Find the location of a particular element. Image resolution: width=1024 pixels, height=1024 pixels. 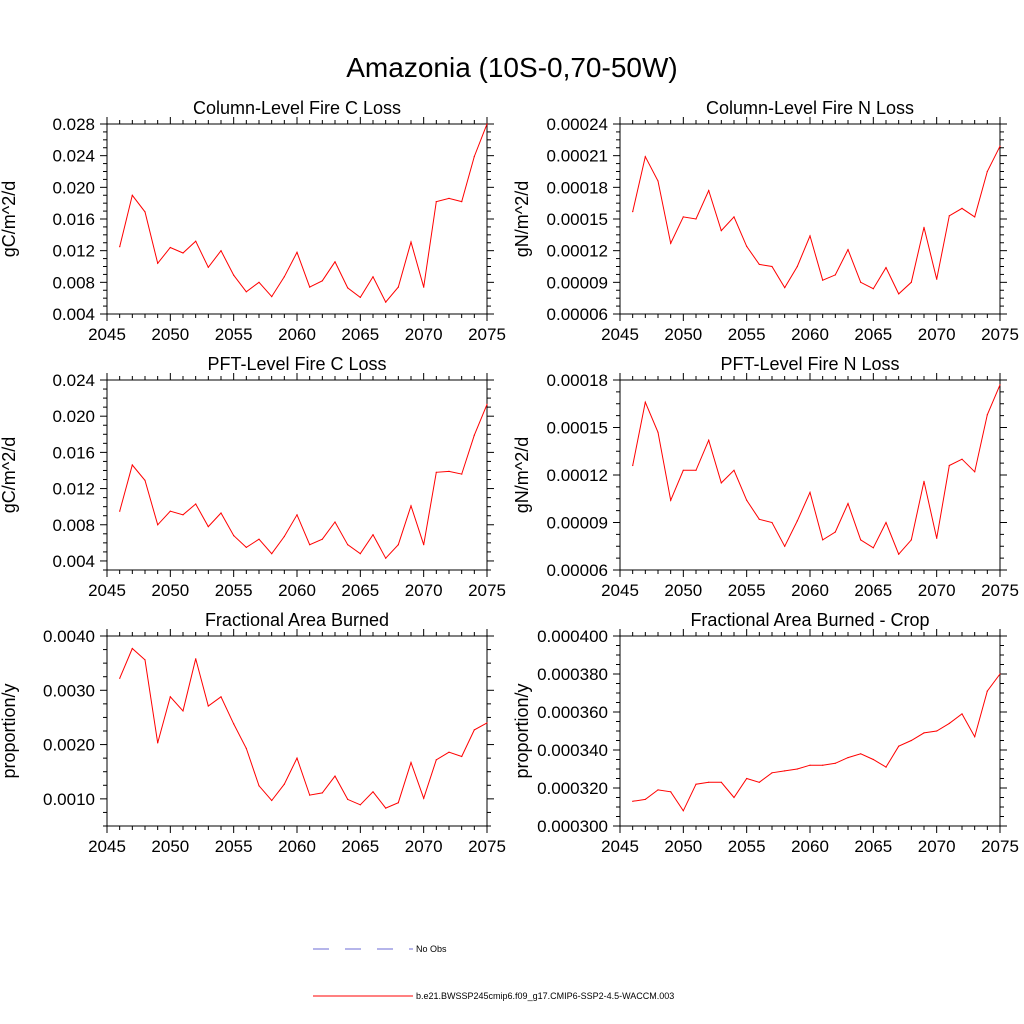

y-tick-label: 0.024 is located at coordinates (73, 380).